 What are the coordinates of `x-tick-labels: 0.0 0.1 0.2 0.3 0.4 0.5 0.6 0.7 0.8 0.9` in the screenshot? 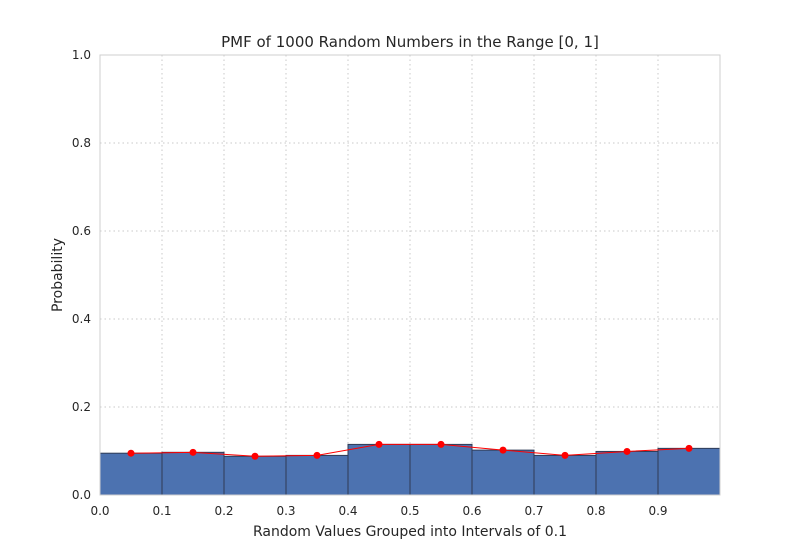 It's located at (378, 511).